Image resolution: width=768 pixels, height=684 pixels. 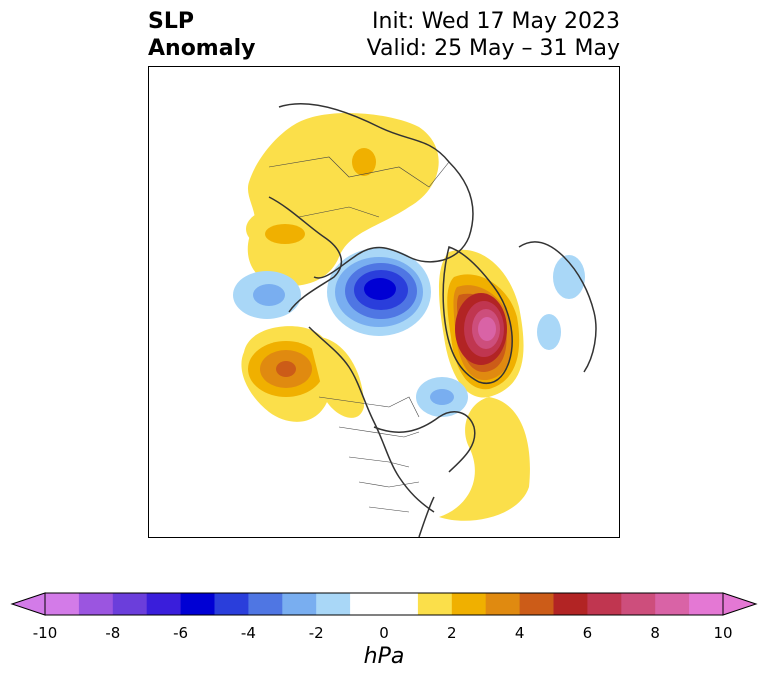 What do you see at coordinates (384, 656) in the screenshot?
I see `colorbar-unit: hPa` at bounding box center [384, 656].